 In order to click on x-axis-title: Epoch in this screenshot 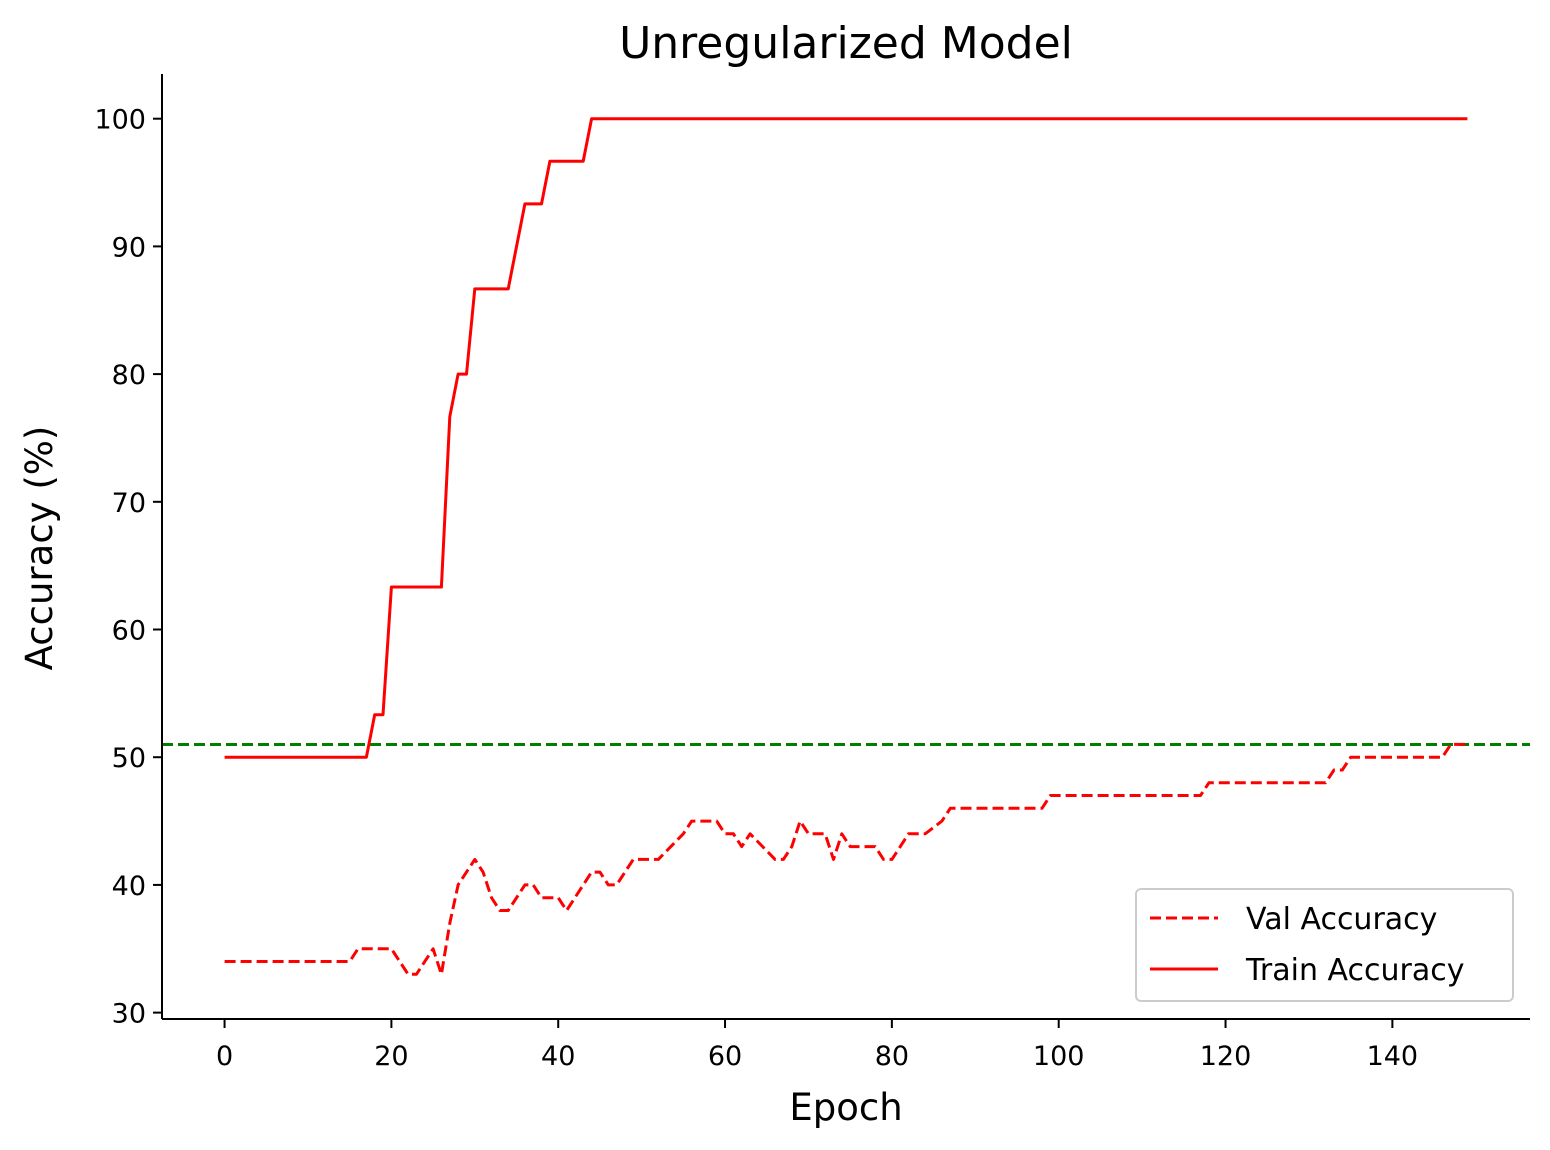, I will do `click(845, 1107)`.